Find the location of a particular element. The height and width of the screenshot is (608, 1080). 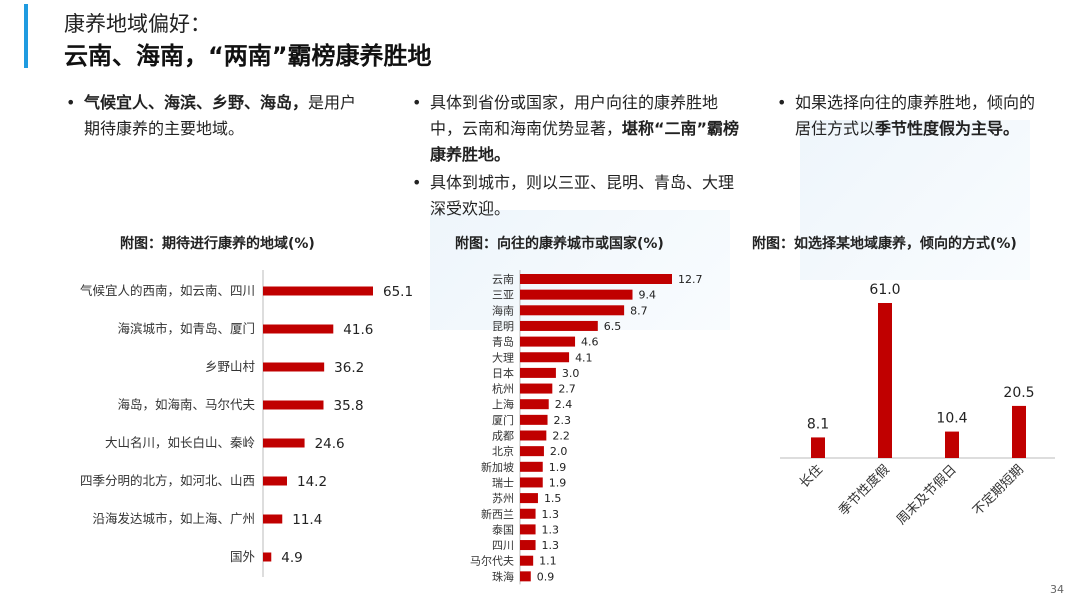

chart2-value-label: 2.4 is located at coordinates (564, 404).